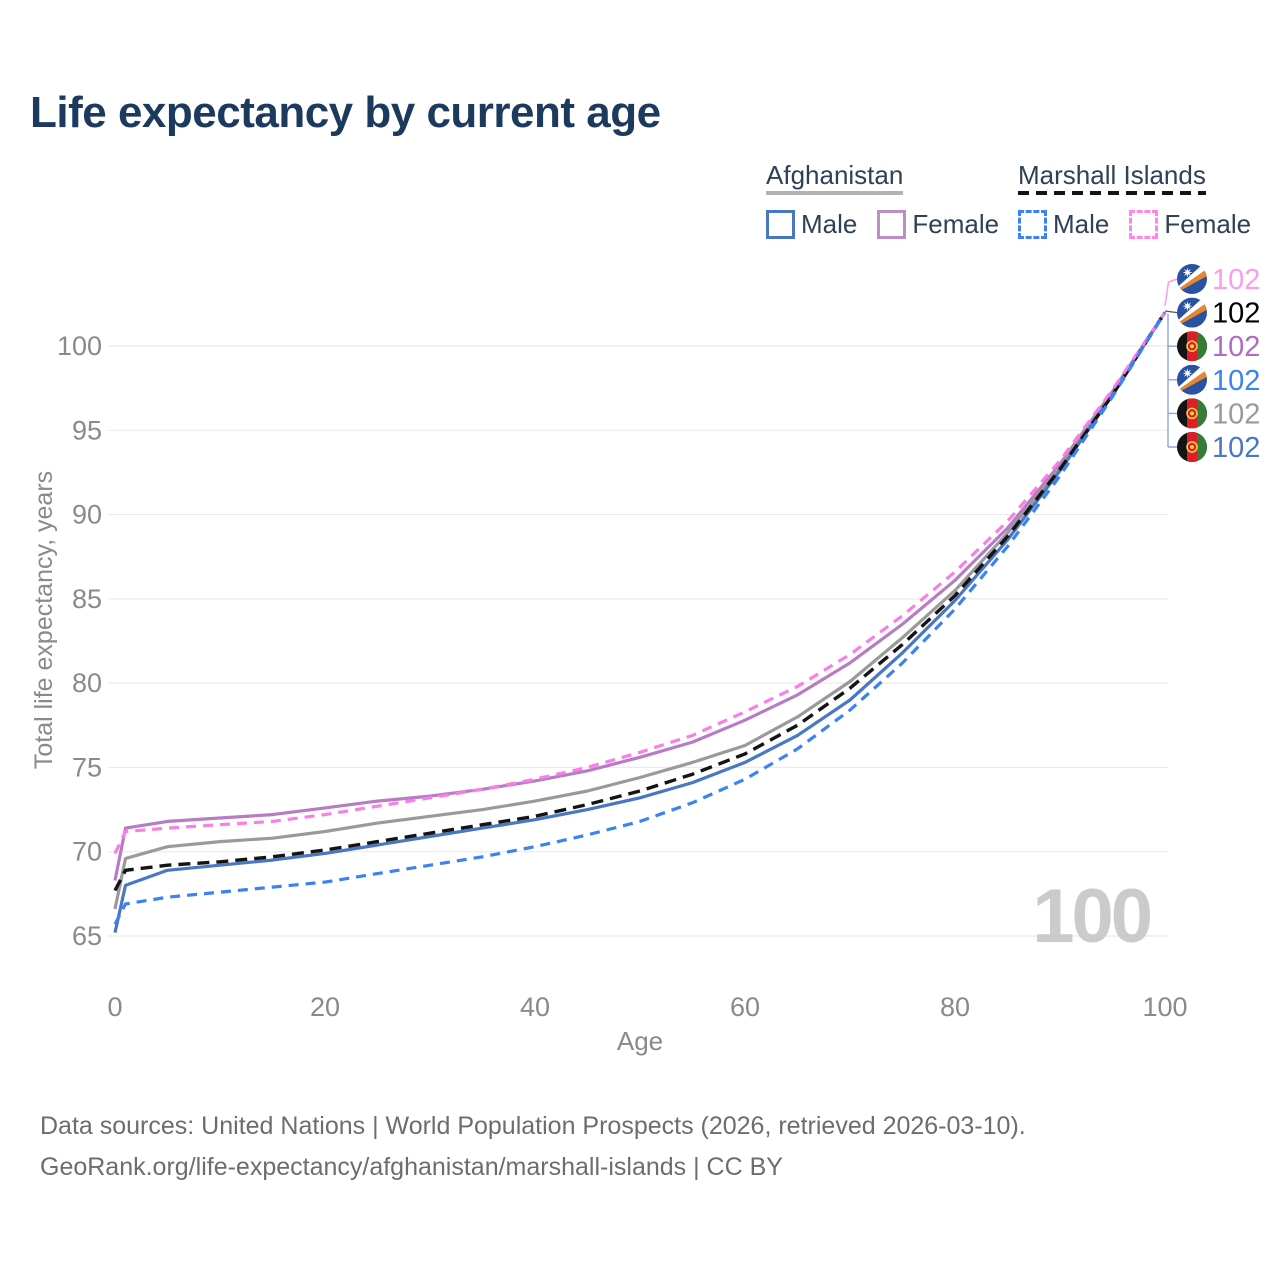 This screenshot has height=1280, width=1280. I want to click on x-axis-title: Age, so click(640, 1041).